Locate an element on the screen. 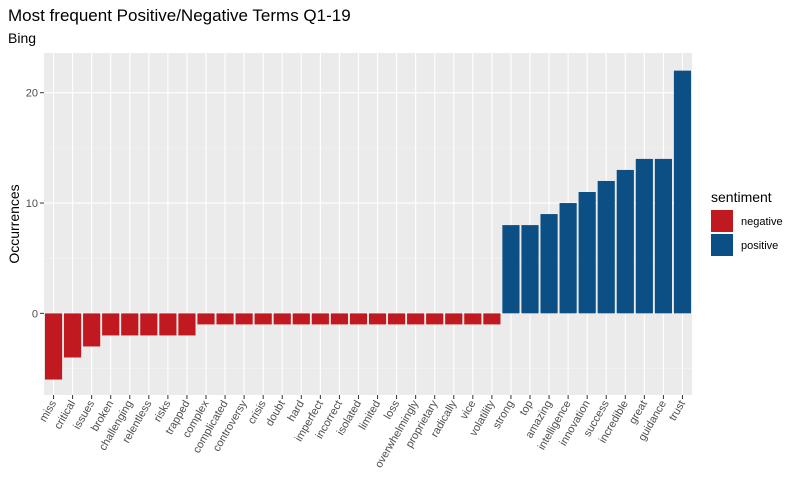 This screenshot has height=500, width=800. bar-limited is located at coordinates (377, 319).